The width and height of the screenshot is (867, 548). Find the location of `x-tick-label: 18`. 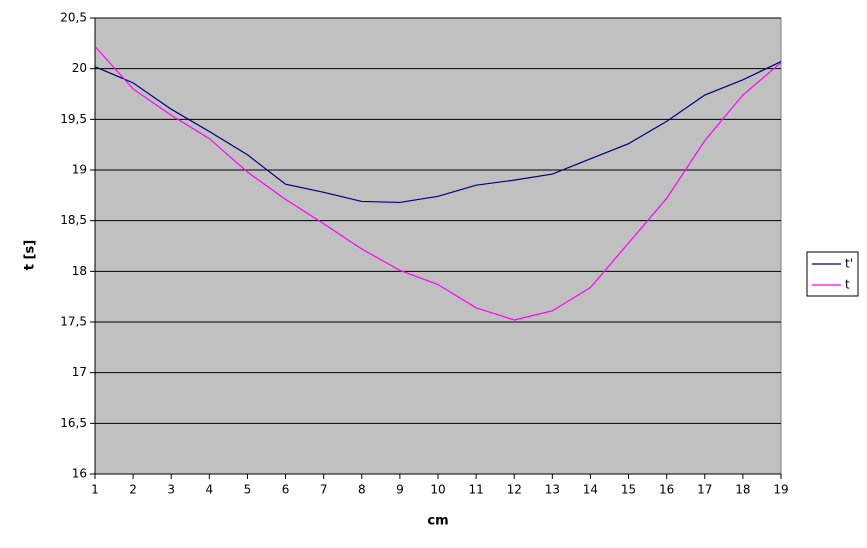

x-tick-label: 18 is located at coordinates (742, 490).